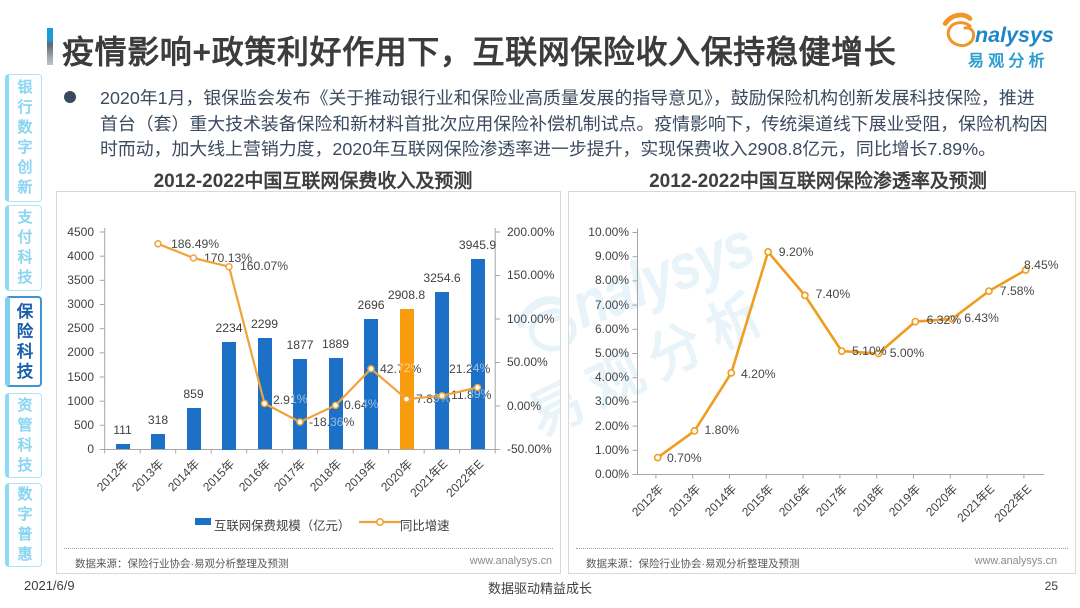 Image resolution: width=1080 pixels, height=608 pixels. I want to click on svg-text: 易观分析, so click(1008, 60).